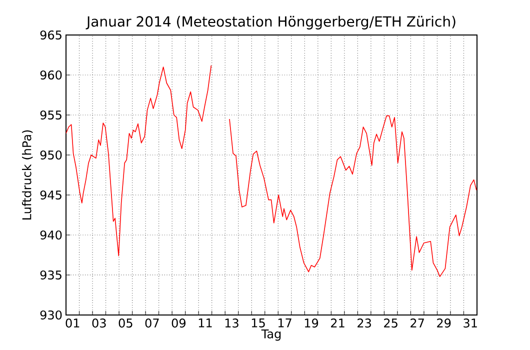 The width and height of the screenshot is (530, 350). What do you see at coordinates (179, 323) in the screenshot?
I see `x-tick-label: 09` at bounding box center [179, 323].